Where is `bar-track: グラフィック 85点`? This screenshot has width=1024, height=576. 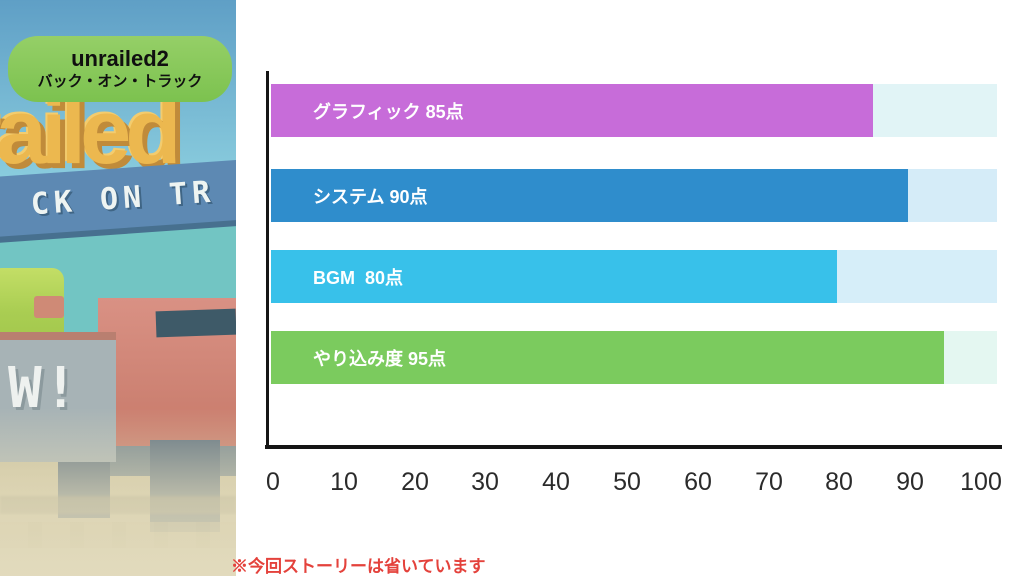
bar-track: グラフィック 85点 is located at coordinates (634, 110).